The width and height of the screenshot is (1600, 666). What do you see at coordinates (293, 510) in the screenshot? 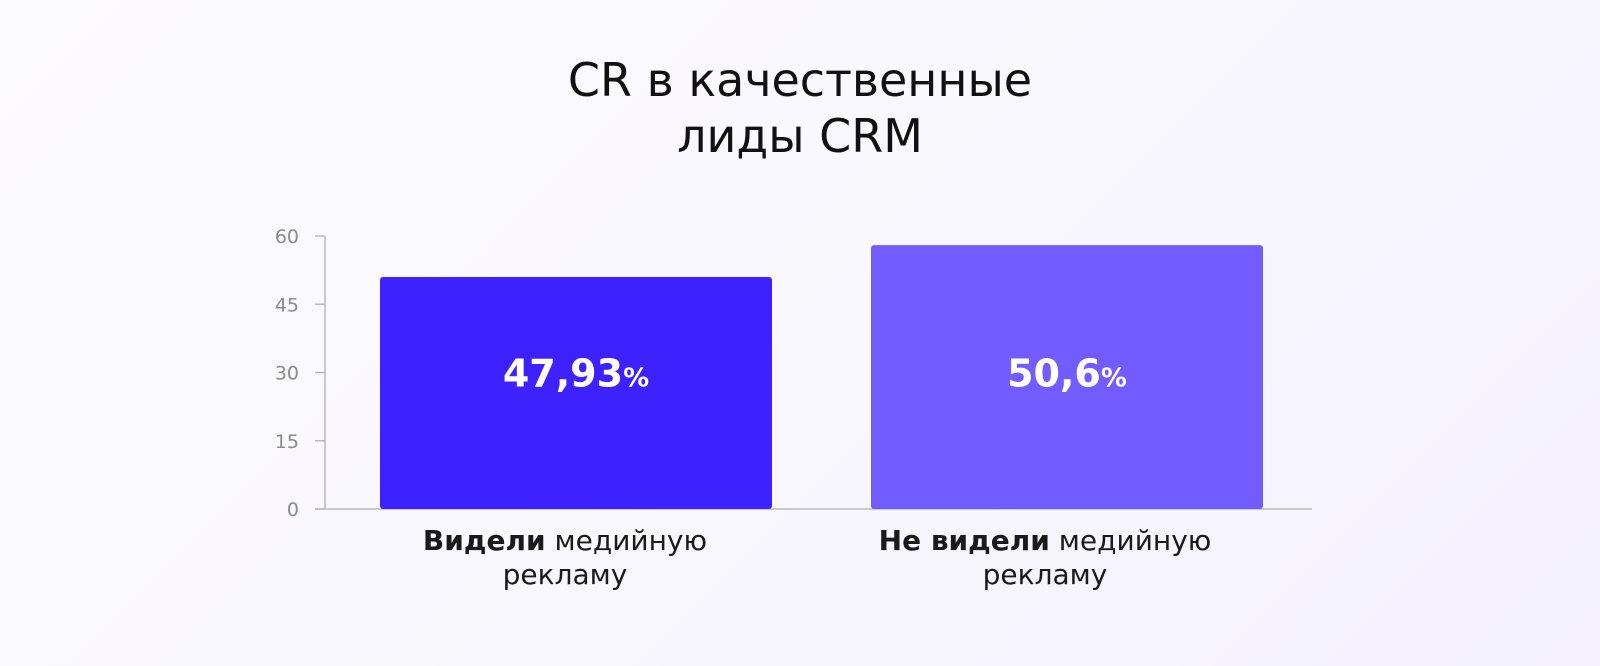
I see `y-tick-label: 0` at bounding box center [293, 510].